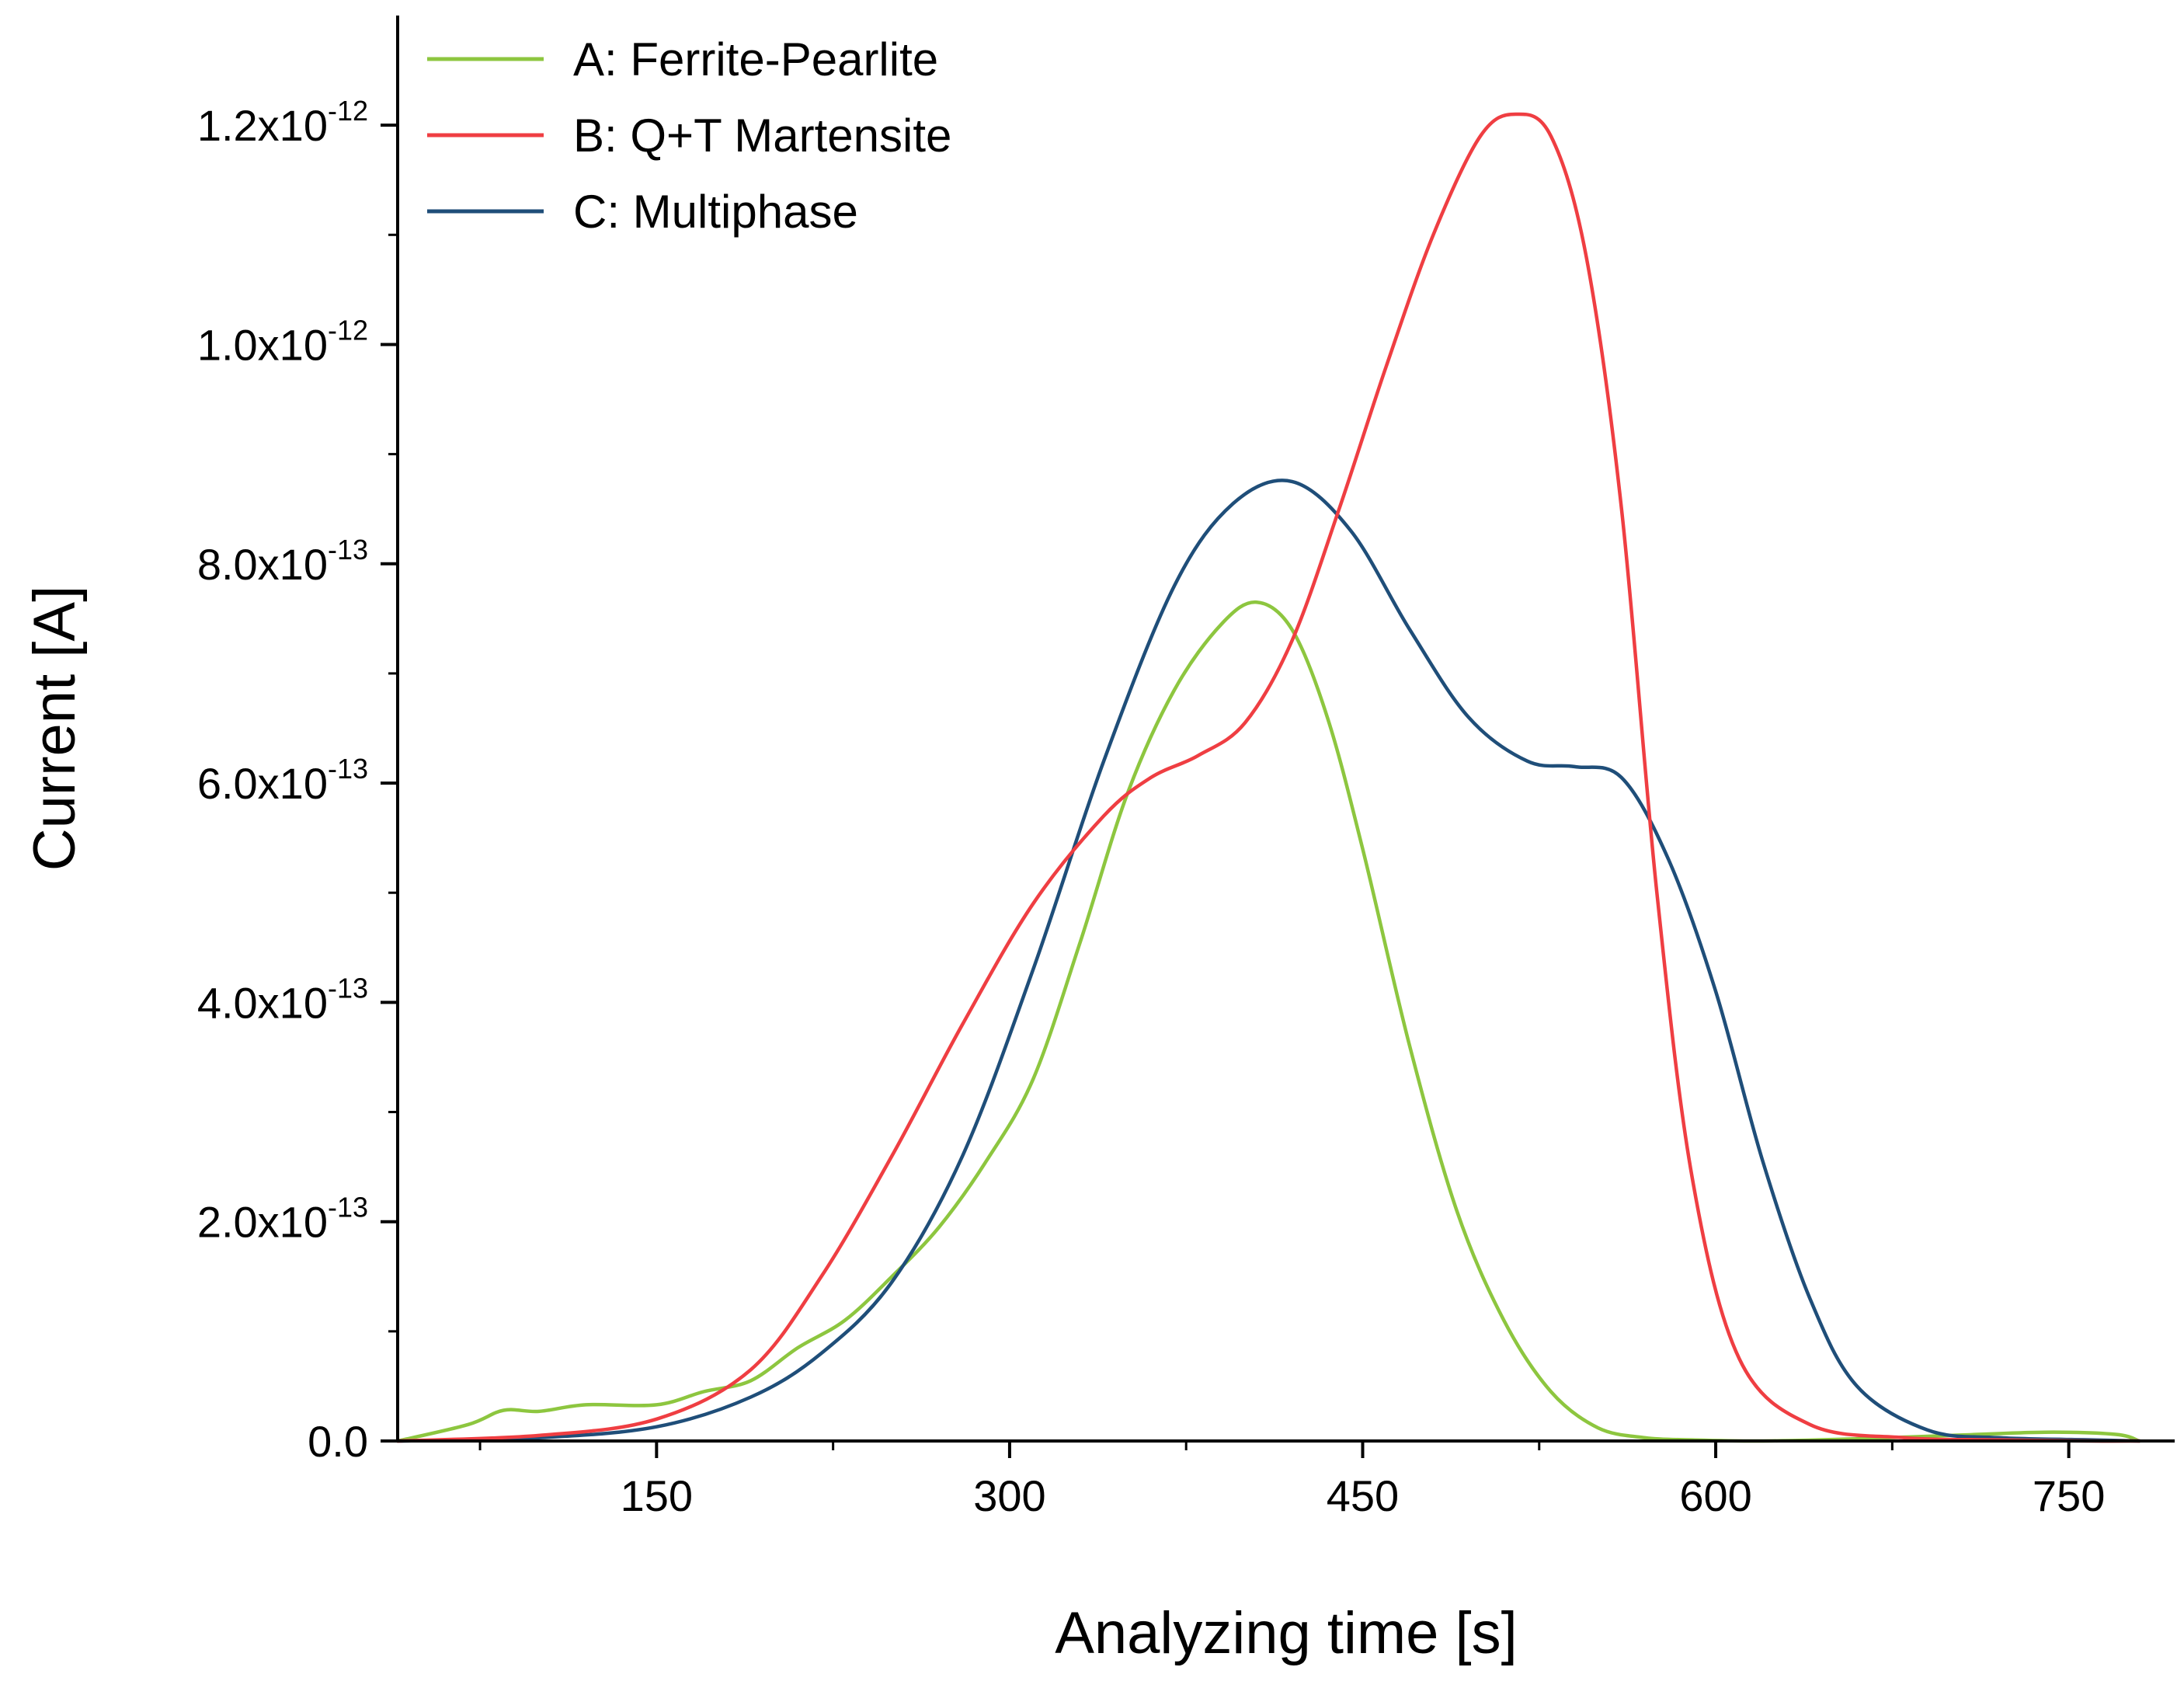 Image resolution: width=2184 pixels, height=1695 pixels. I want to click on x-ticks: 150 300 450 600 750, so click(1292, 1480).